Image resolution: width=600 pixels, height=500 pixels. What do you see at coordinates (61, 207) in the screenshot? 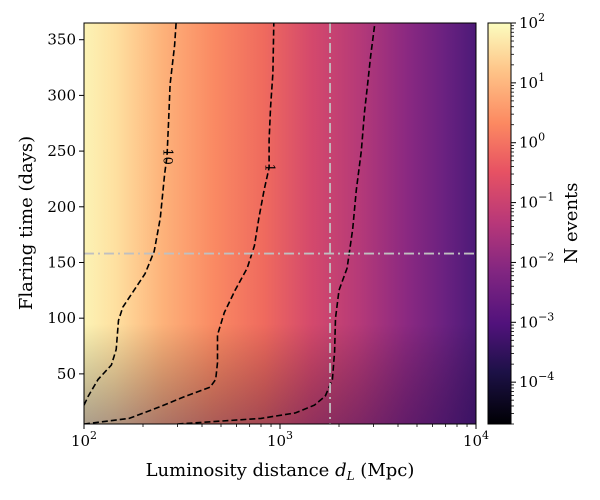
I see `y-tick-label: 200` at bounding box center [61, 207].